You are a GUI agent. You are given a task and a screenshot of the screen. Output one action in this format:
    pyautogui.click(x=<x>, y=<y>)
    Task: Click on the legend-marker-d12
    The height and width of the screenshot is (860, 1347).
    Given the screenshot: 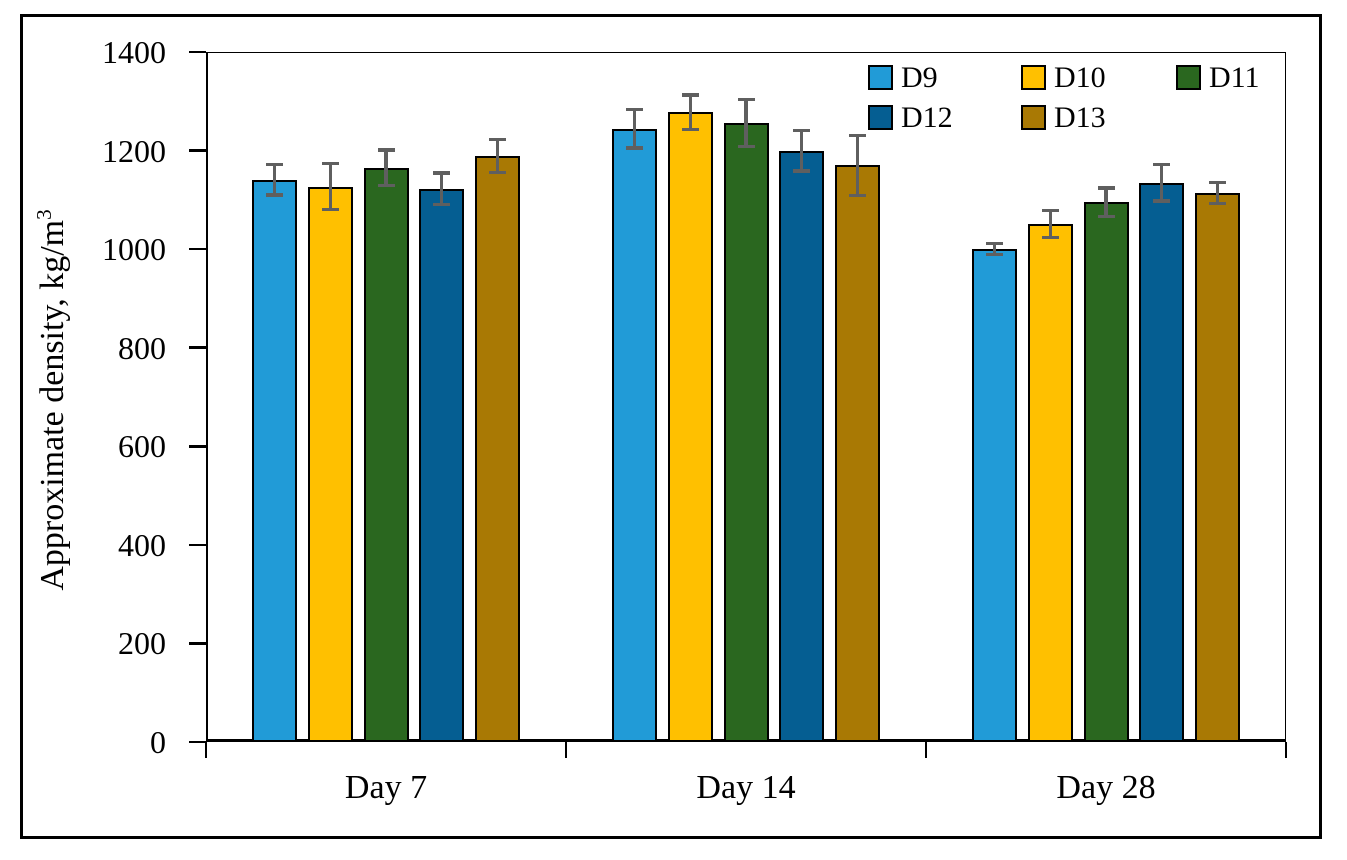 What is the action you would take?
    pyautogui.click(x=880, y=117)
    